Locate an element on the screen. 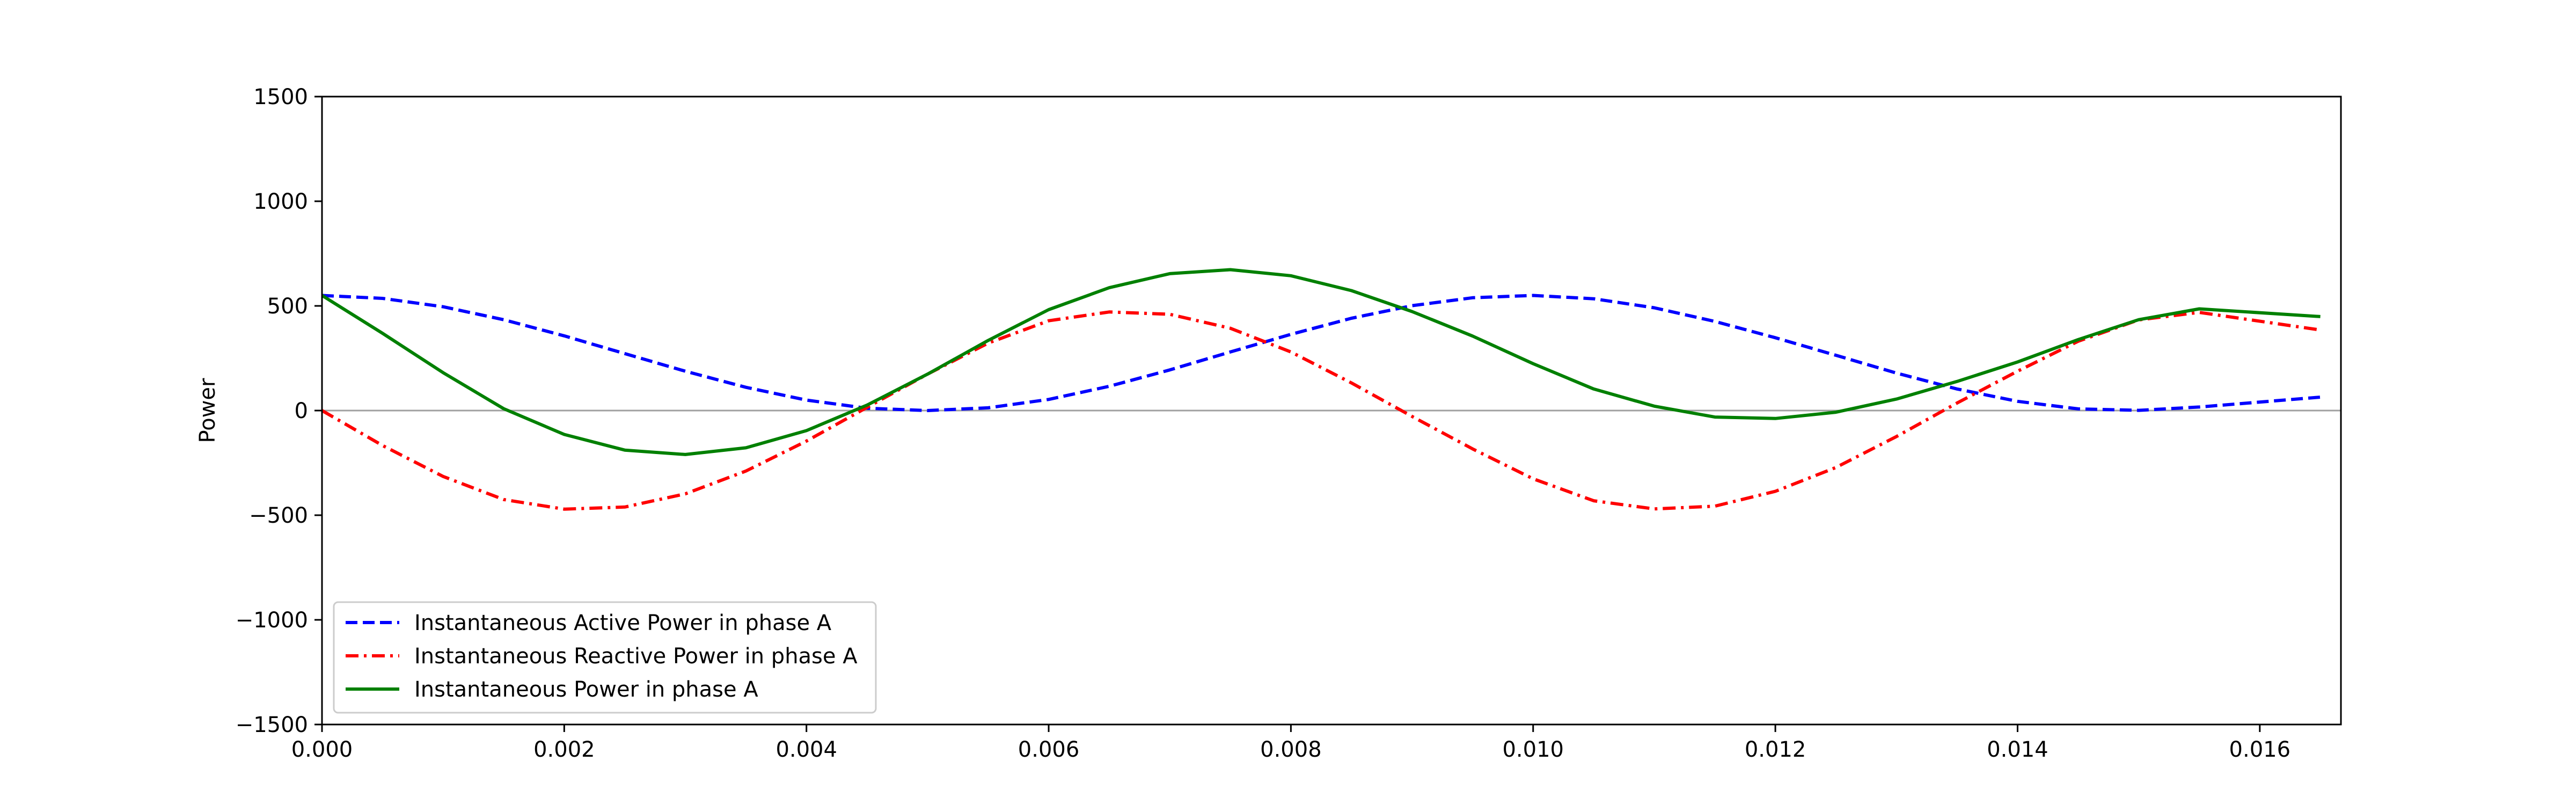  legend-entry-3: Instantaneous Power in phase A is located at coordinates (586, 689).